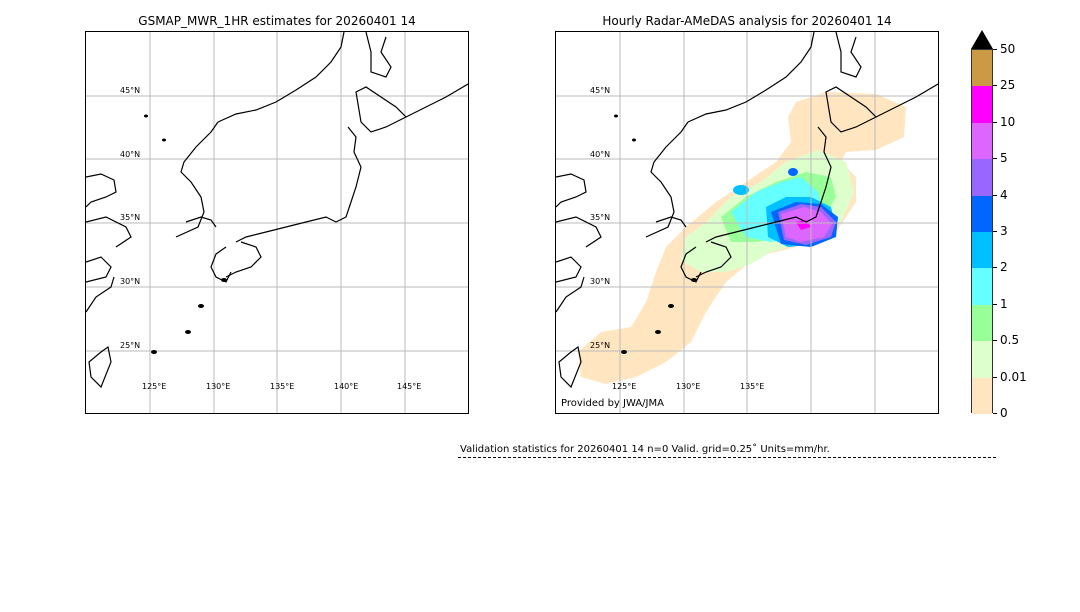  I want to click on lon-label-145: 145°E, so click(409, 386).